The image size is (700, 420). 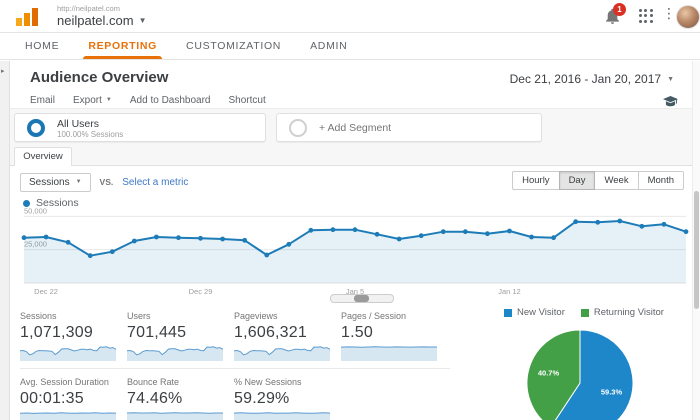 I want to click on metric-label: Users, so click(x=139, y=316).